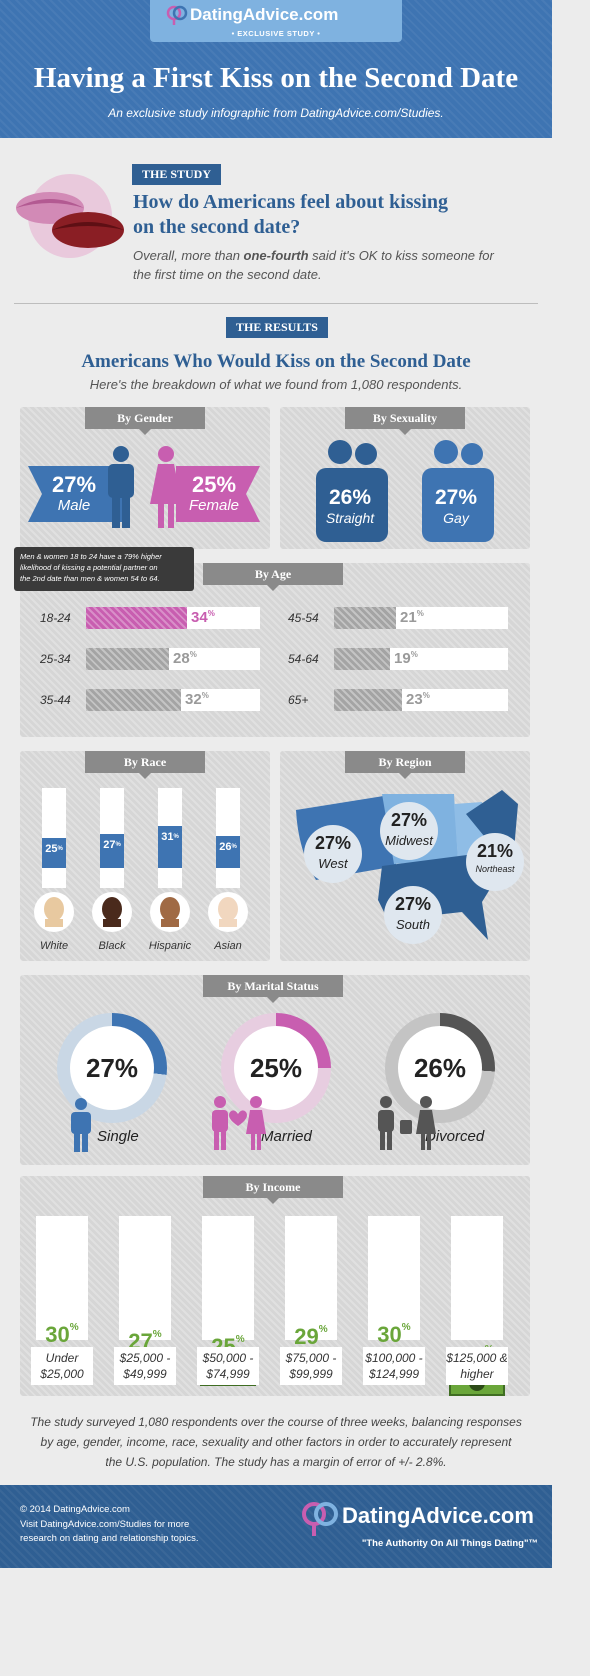 The image size is (590, 1676). What do you see at coordinates (458, 491) in the screenshot?
I see `gay-couple-icon` at bounding box center [458, 491].